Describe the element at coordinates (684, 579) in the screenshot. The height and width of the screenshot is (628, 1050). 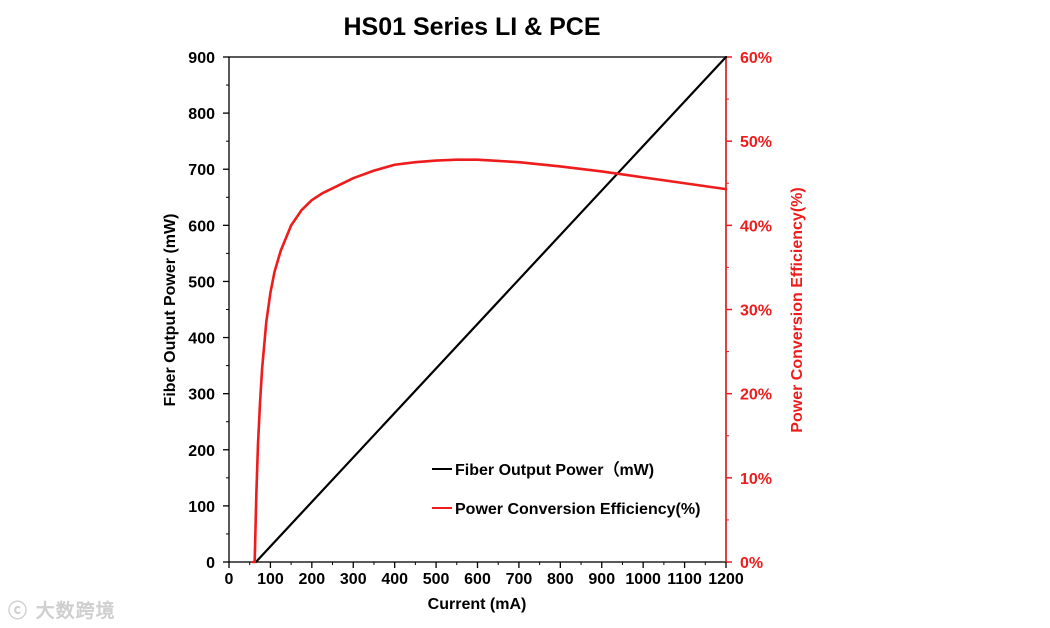
I see `x-tick-label: 1100` at that location.